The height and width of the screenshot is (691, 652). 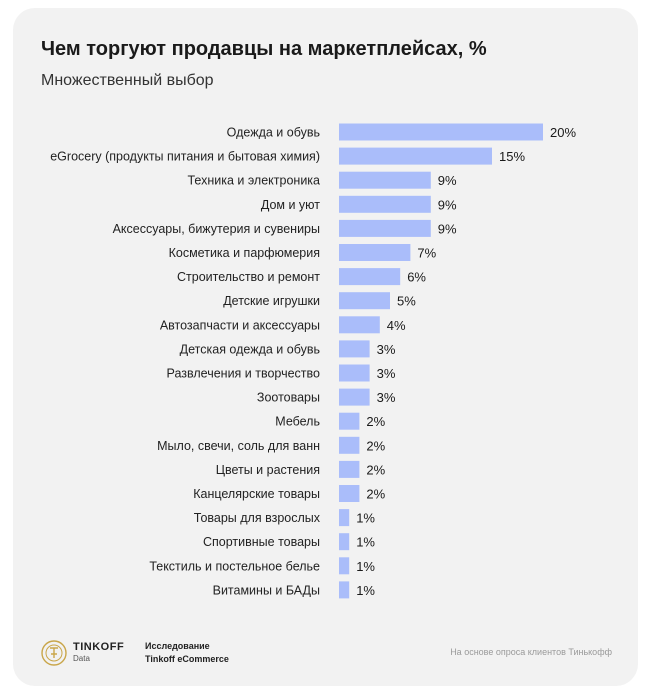 I want to click on category-label: Товары для взрослых, so click(x=257, y=518).